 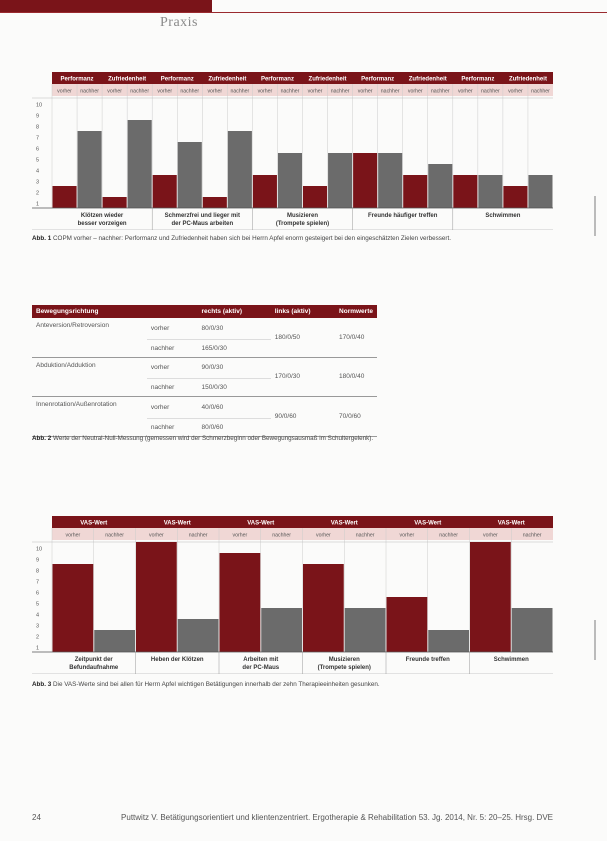 What do you see at coordinates (42, 438) in the screenshot?
I see `caption-label: Abb. 2` at bounding box center [42, 438].